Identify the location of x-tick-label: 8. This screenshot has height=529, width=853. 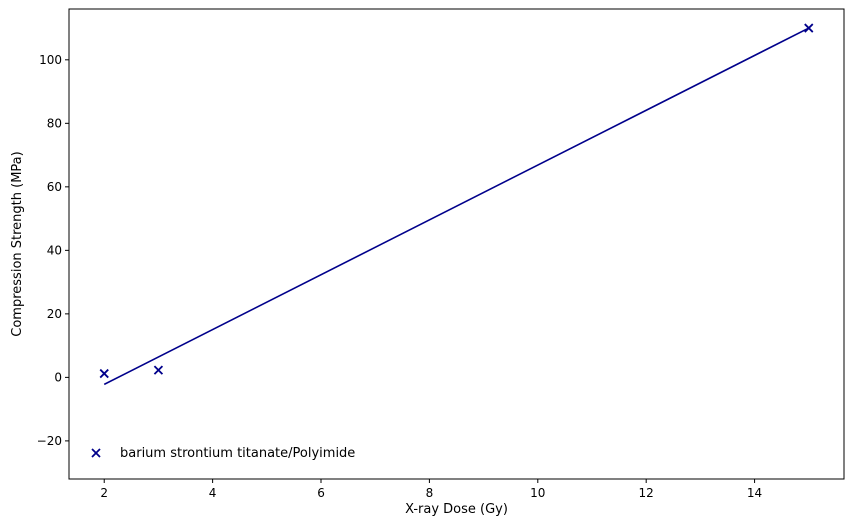
(430, 493).